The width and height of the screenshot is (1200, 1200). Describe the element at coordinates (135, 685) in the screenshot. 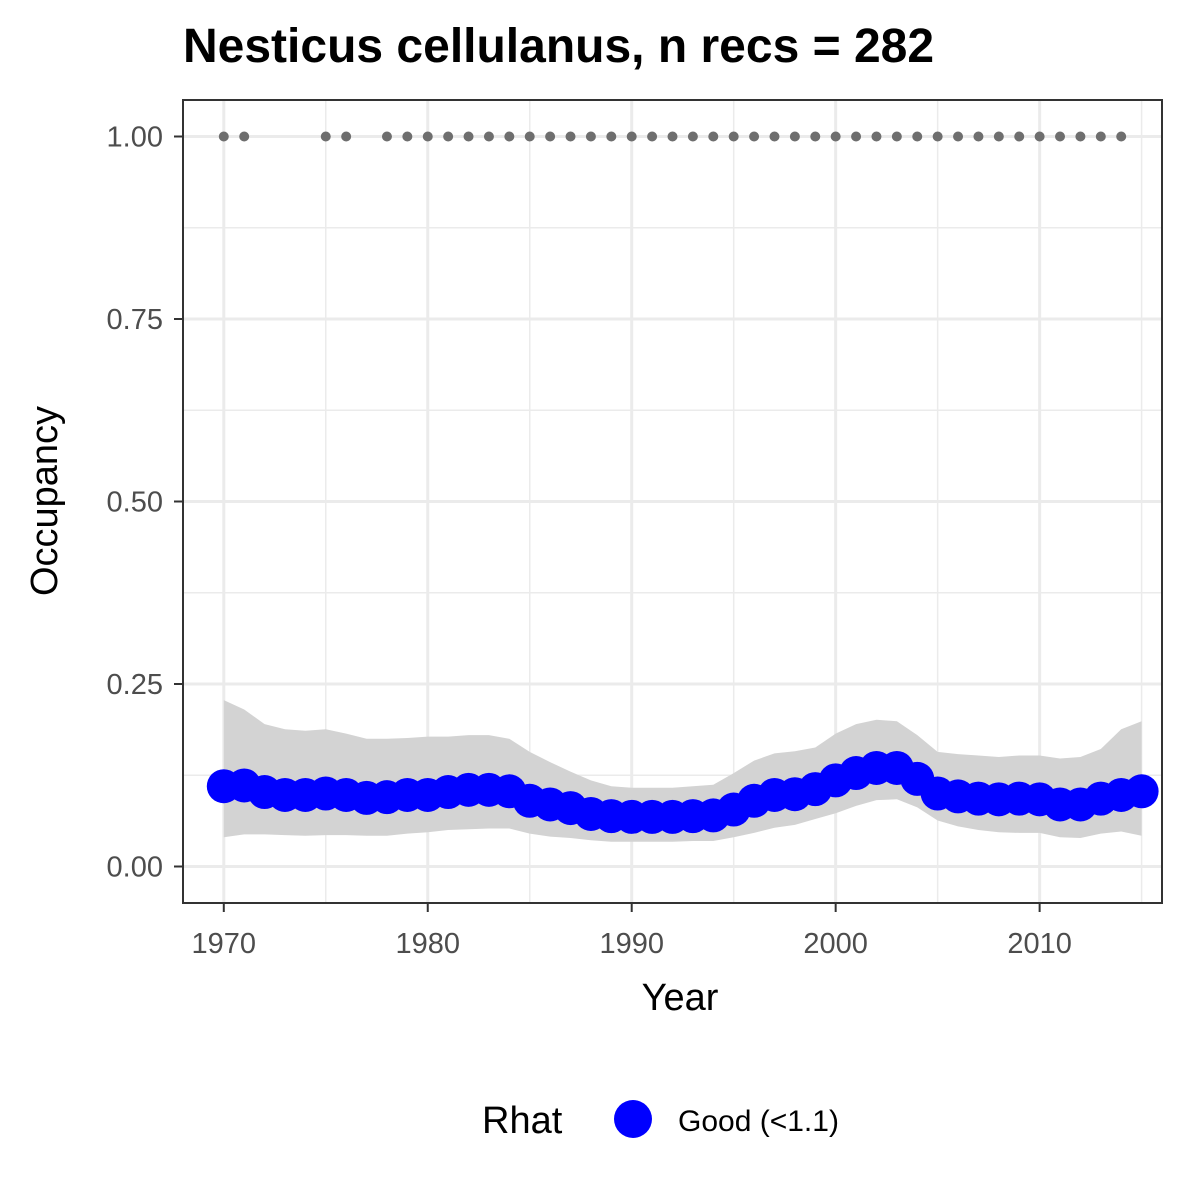

I see `y-tick-label: 0.25` at that location.